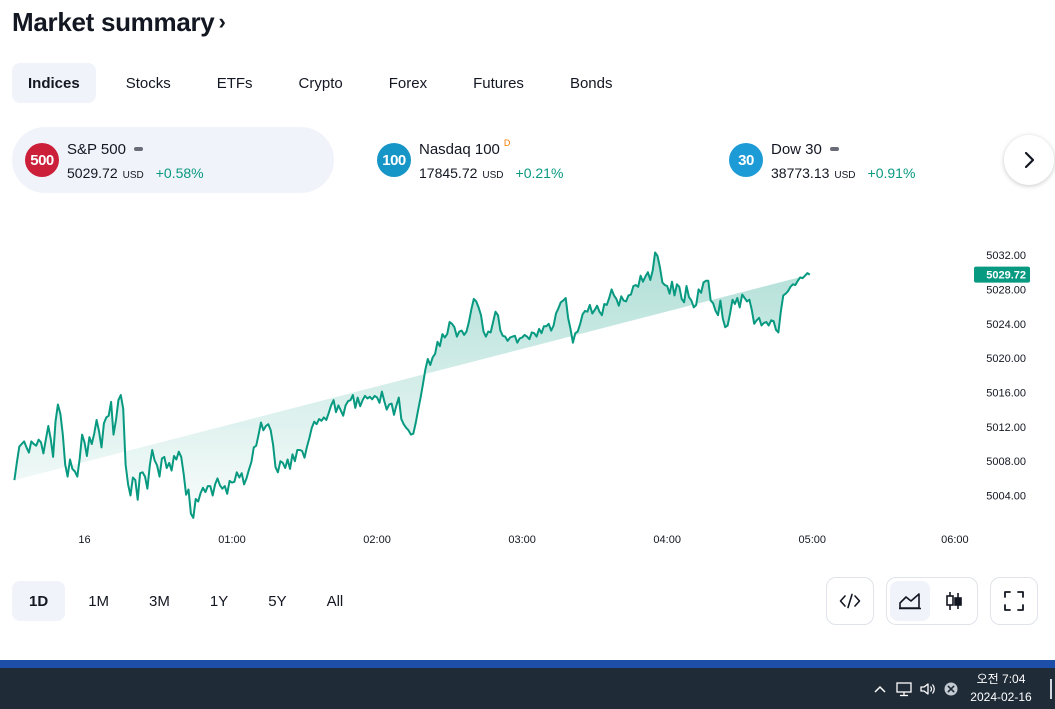 The image size is (1055, 709). I want to click on ticker-badge-spx: 500, so click(42, 160).